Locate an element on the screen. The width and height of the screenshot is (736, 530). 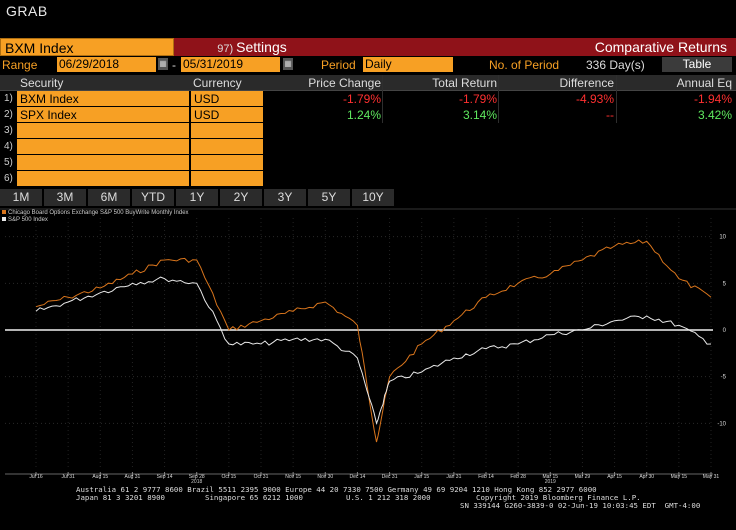
settings-button: 97)Settings is located at coordinates (252, 47).